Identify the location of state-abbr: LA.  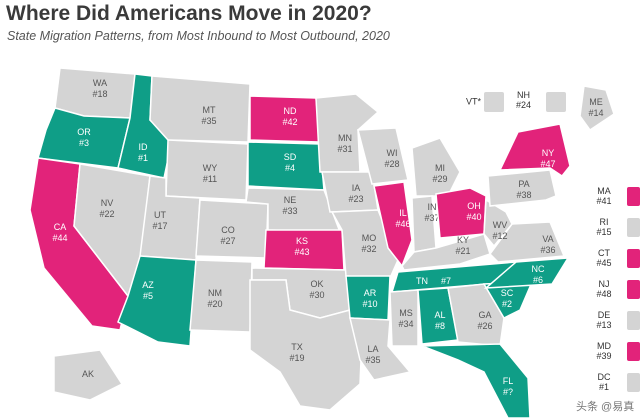
(372, 349).